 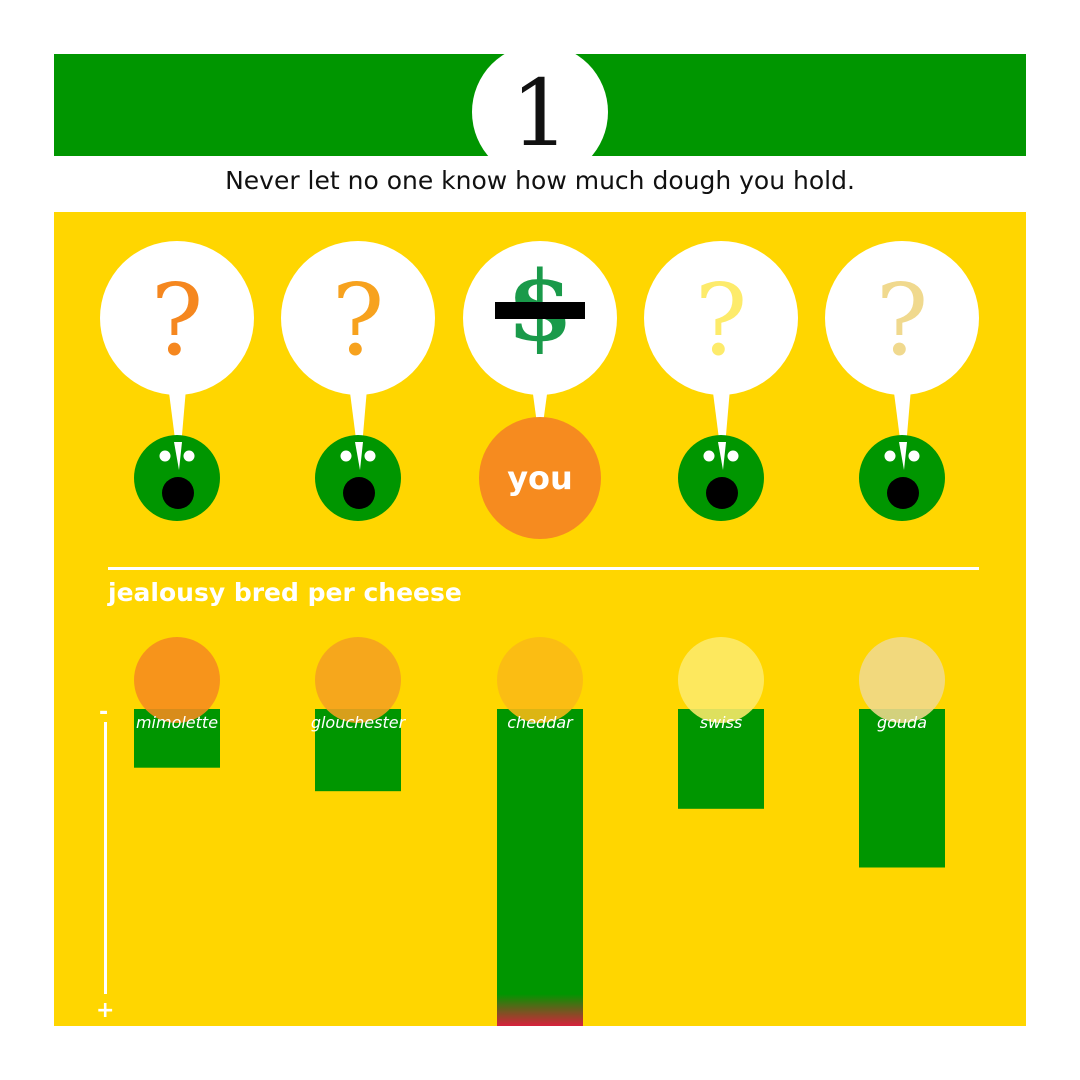 What do you see at coordinates (358, 680) in the screenshot?
I see `cheese-circle-glouchester` at bounding box center [358, 680].